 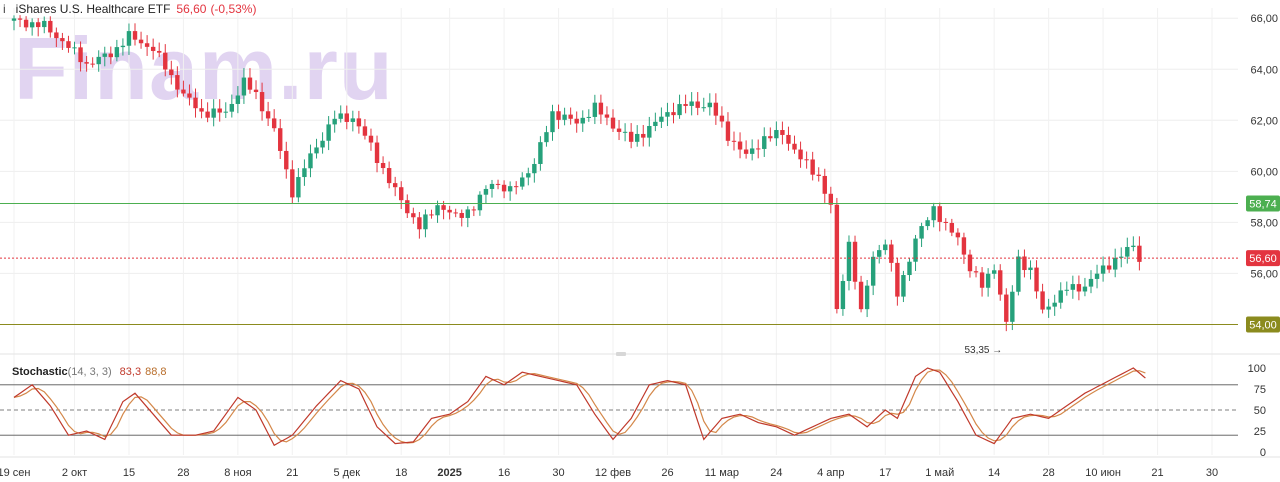 What do you see at coordinates (1264, 121) in the screenshot?
I see `y-tick-label: 62,00` at bounding box center [1264, 121].